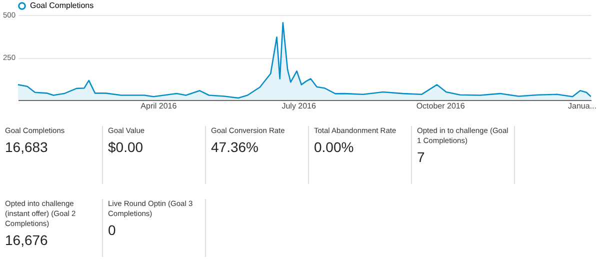 The image size is (600, 264). What do you see at coordinates (27, 147) in the screenshot?
I see `text: 16,683` at bounding box center [27, 147].